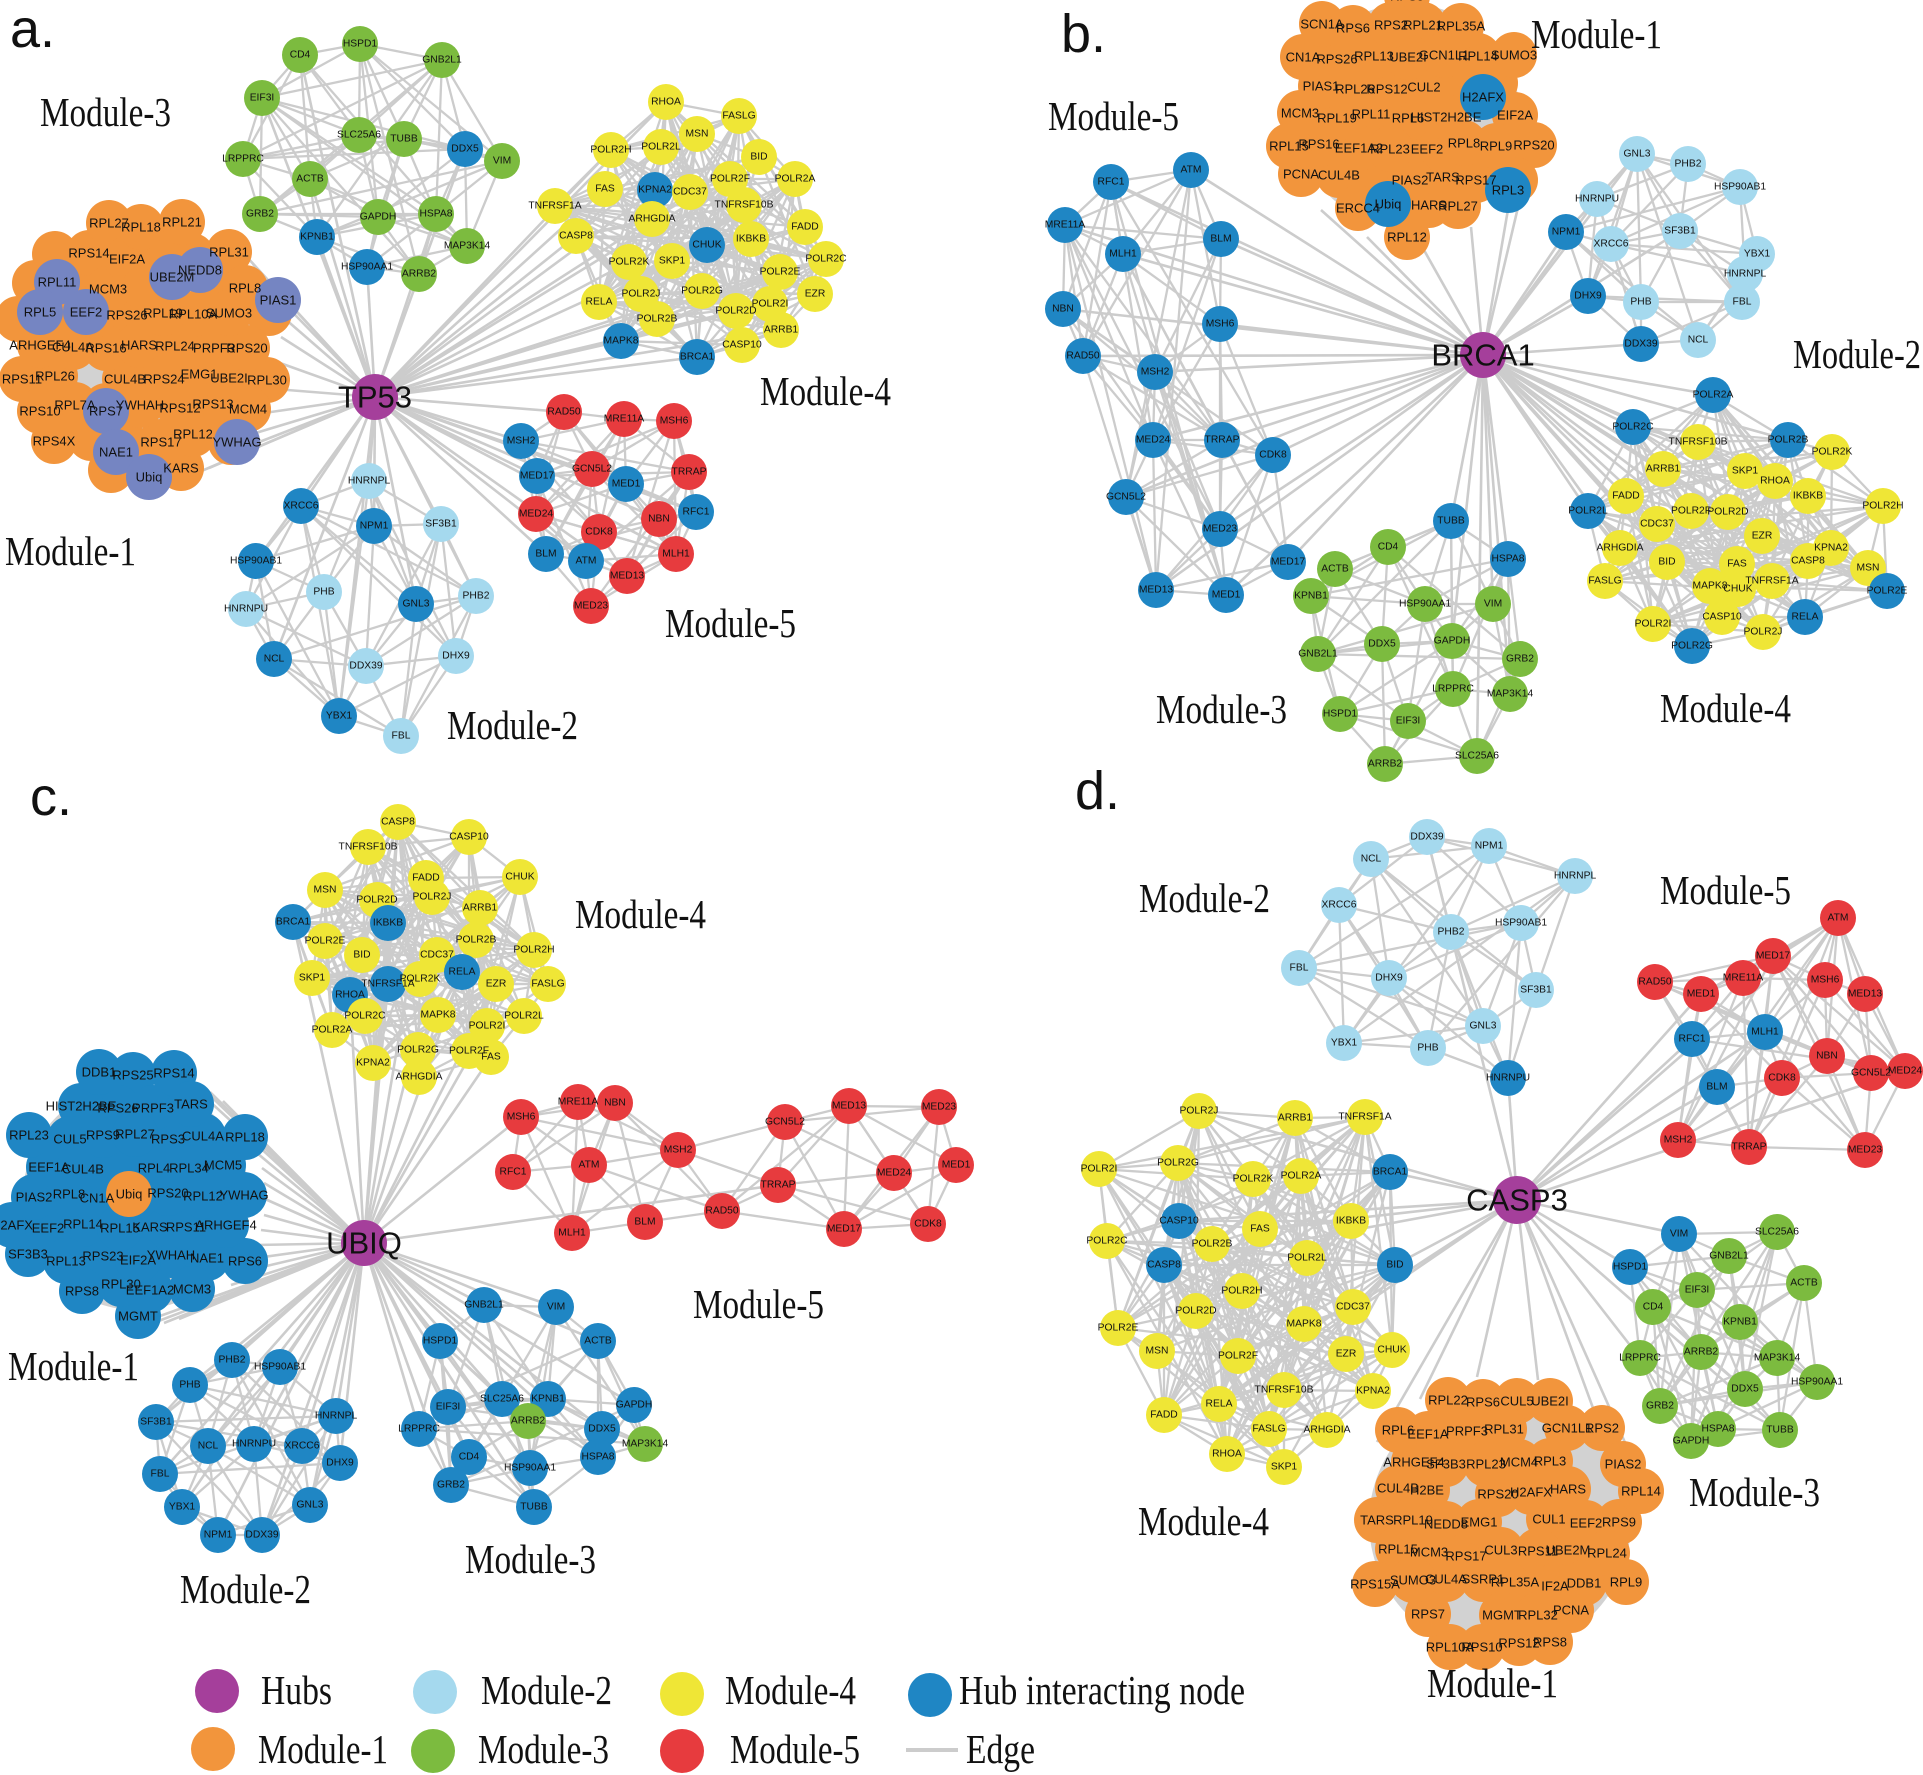 This screenshot has height=1775, width=1923. I want to click on svg-text: RPL15, so click(1289, 146).